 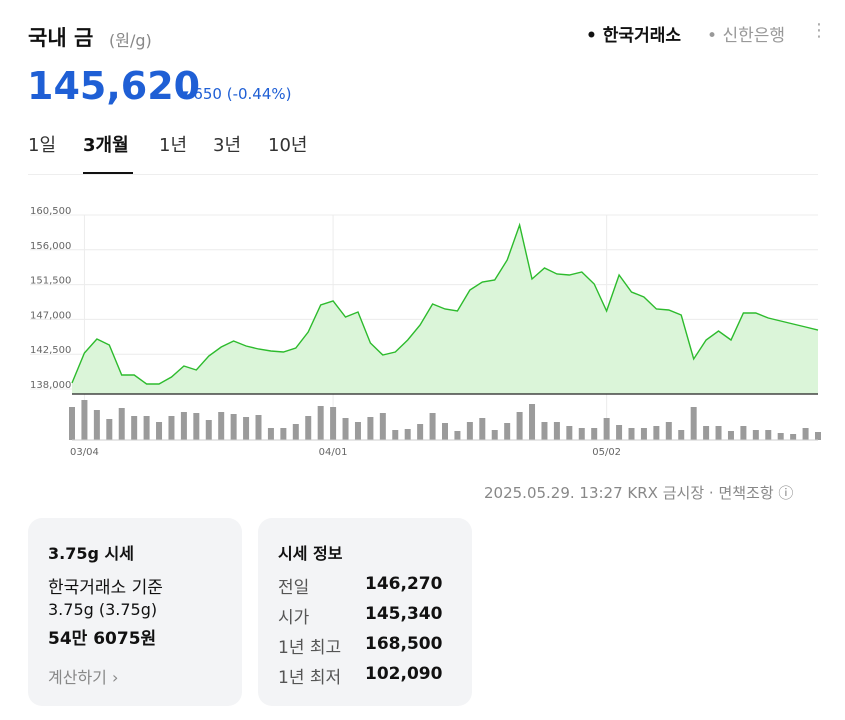 I want to click on more-menu: ⋮, so click(x=819, y=30).